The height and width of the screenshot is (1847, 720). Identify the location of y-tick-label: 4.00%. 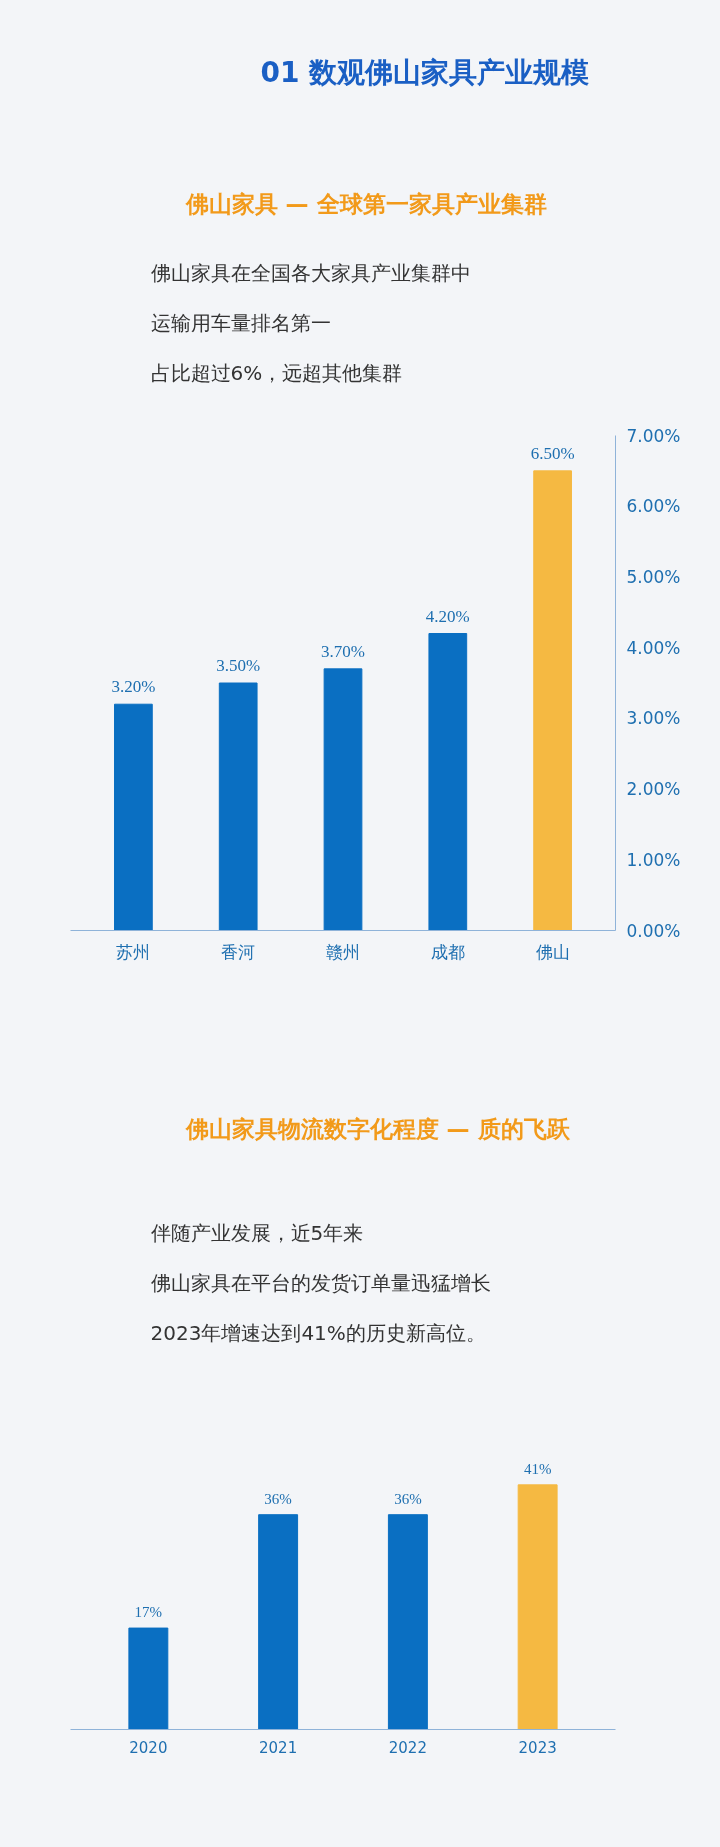
(653, 647).